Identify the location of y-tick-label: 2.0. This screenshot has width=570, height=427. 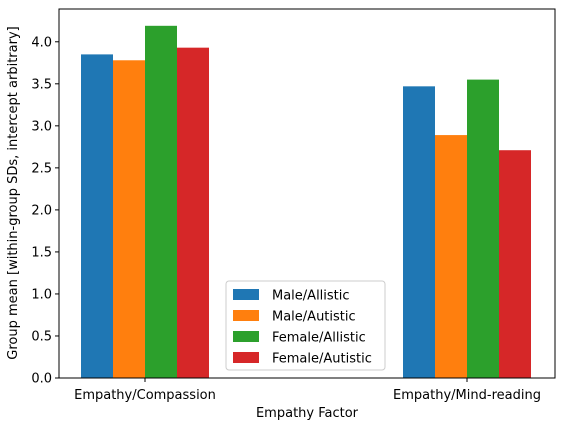
(41, 210).